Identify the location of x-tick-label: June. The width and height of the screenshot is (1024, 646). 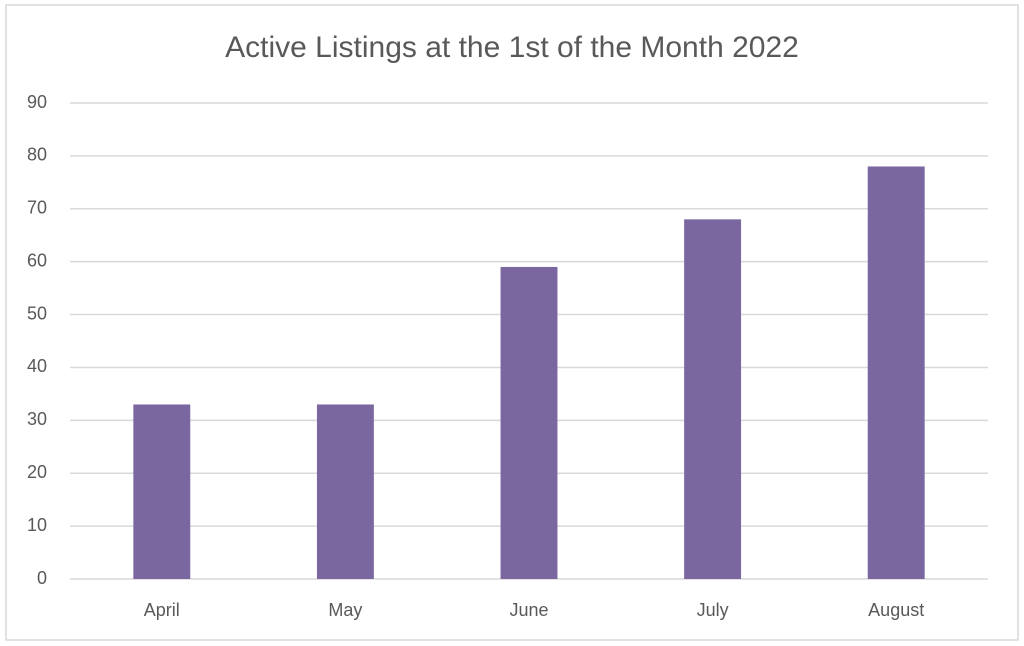
(528, 610).